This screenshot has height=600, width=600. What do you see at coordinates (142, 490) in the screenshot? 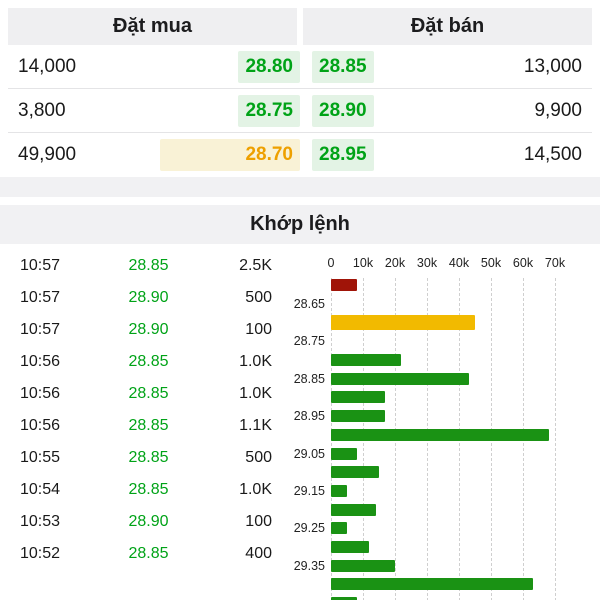
I see `trade-row: 10:54 28.85 1.0K` at bounding box center [142, 490].